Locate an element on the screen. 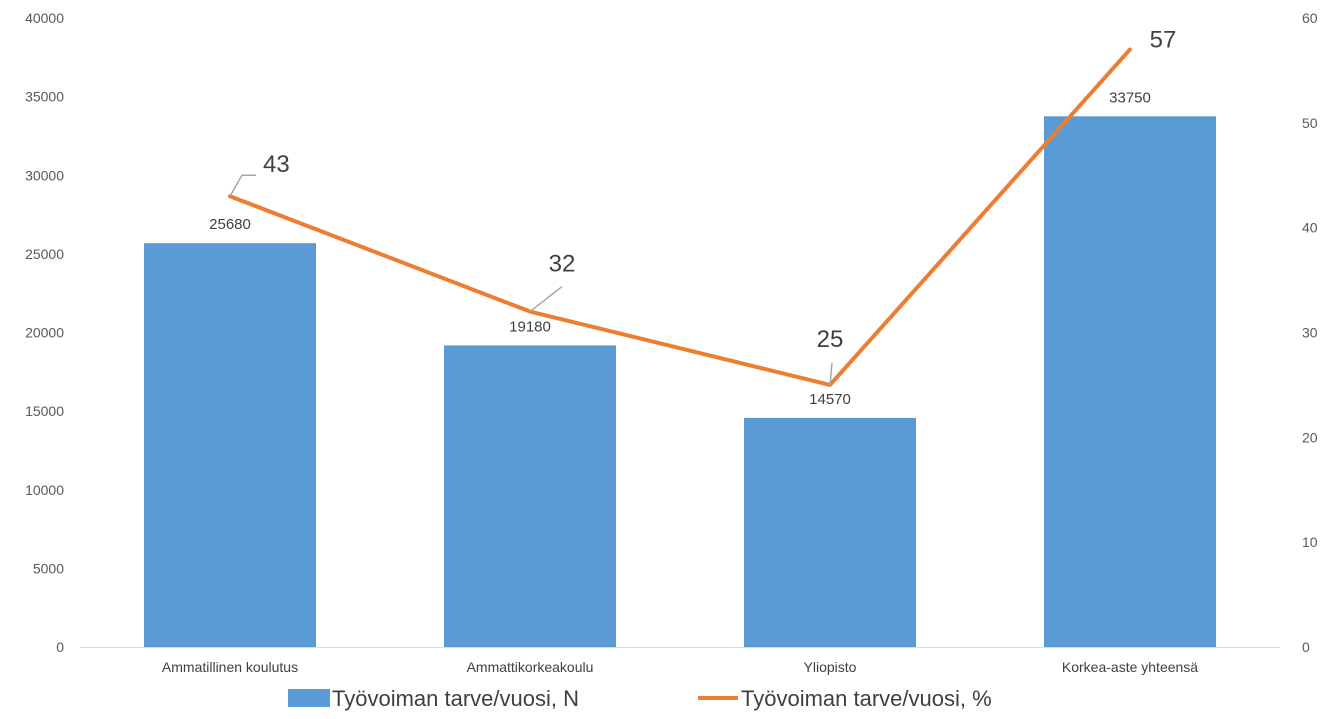 The image size is (1325, 719). y-left-tick-label: 30000 is located at coordinates (44, 175).